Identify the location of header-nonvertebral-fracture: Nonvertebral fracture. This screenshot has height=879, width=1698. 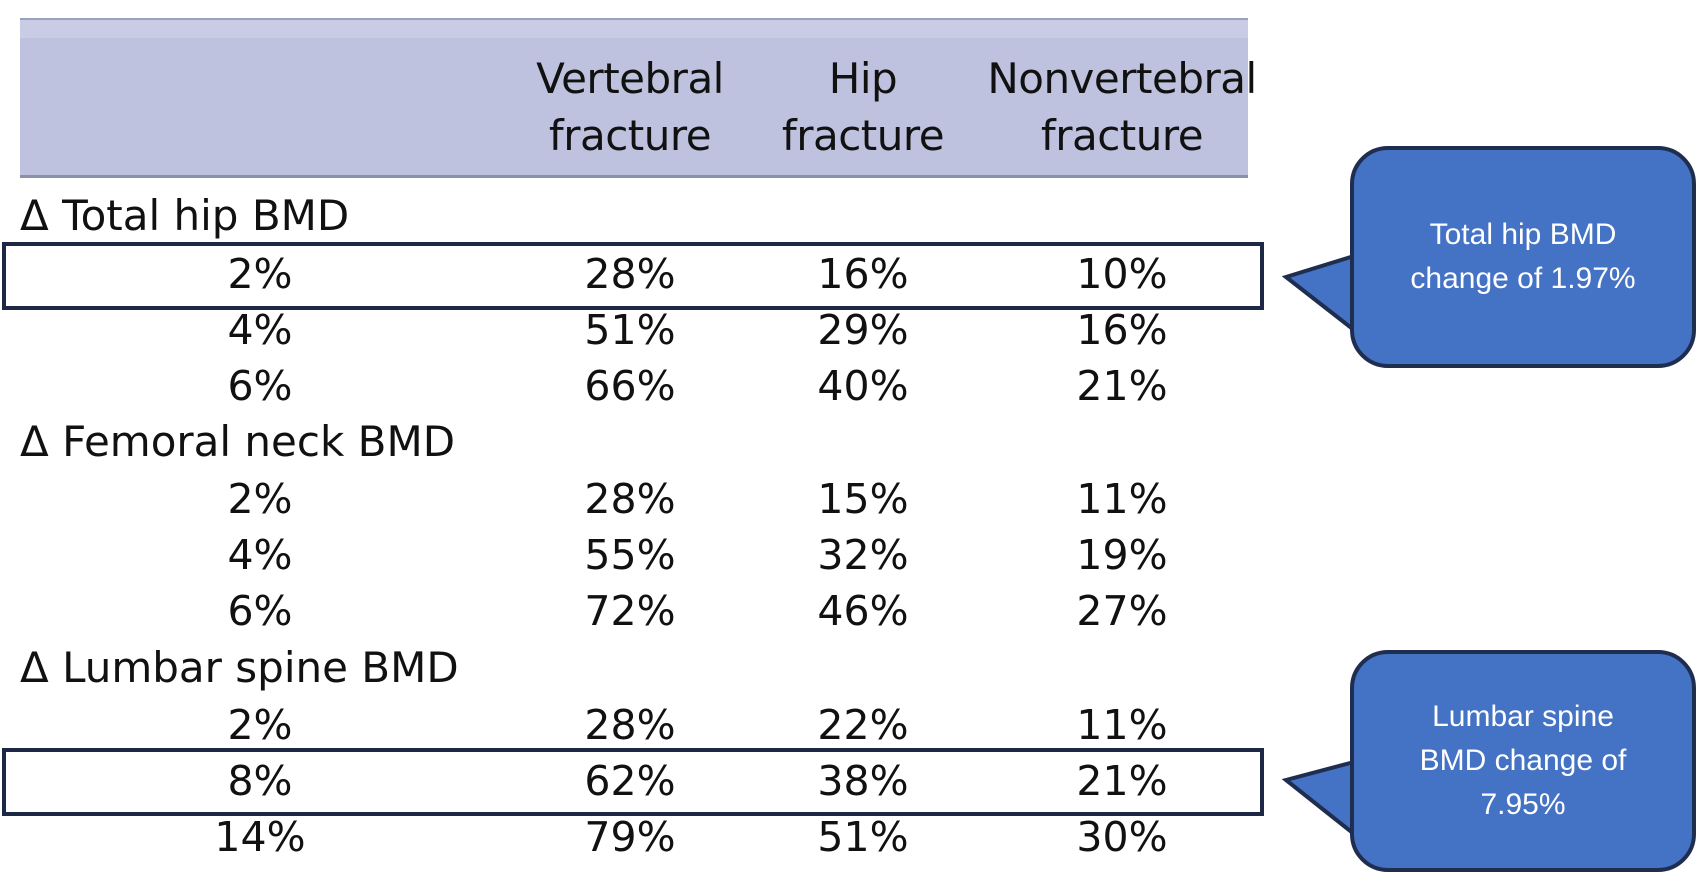
(1122, 107).